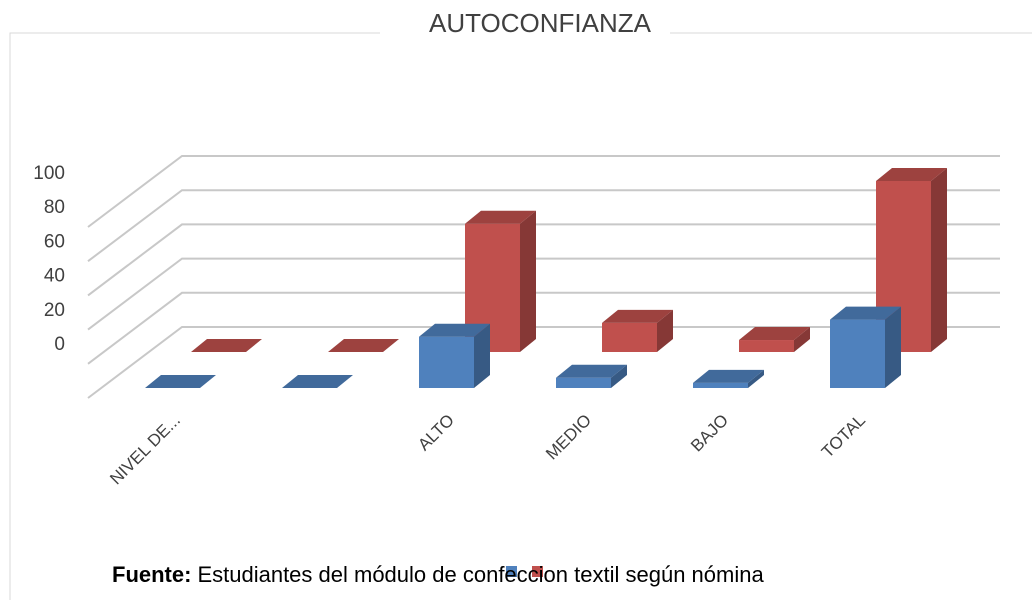 This screenshot has height=601, width=1032. I want to click on title-bg, so click(525, 25).